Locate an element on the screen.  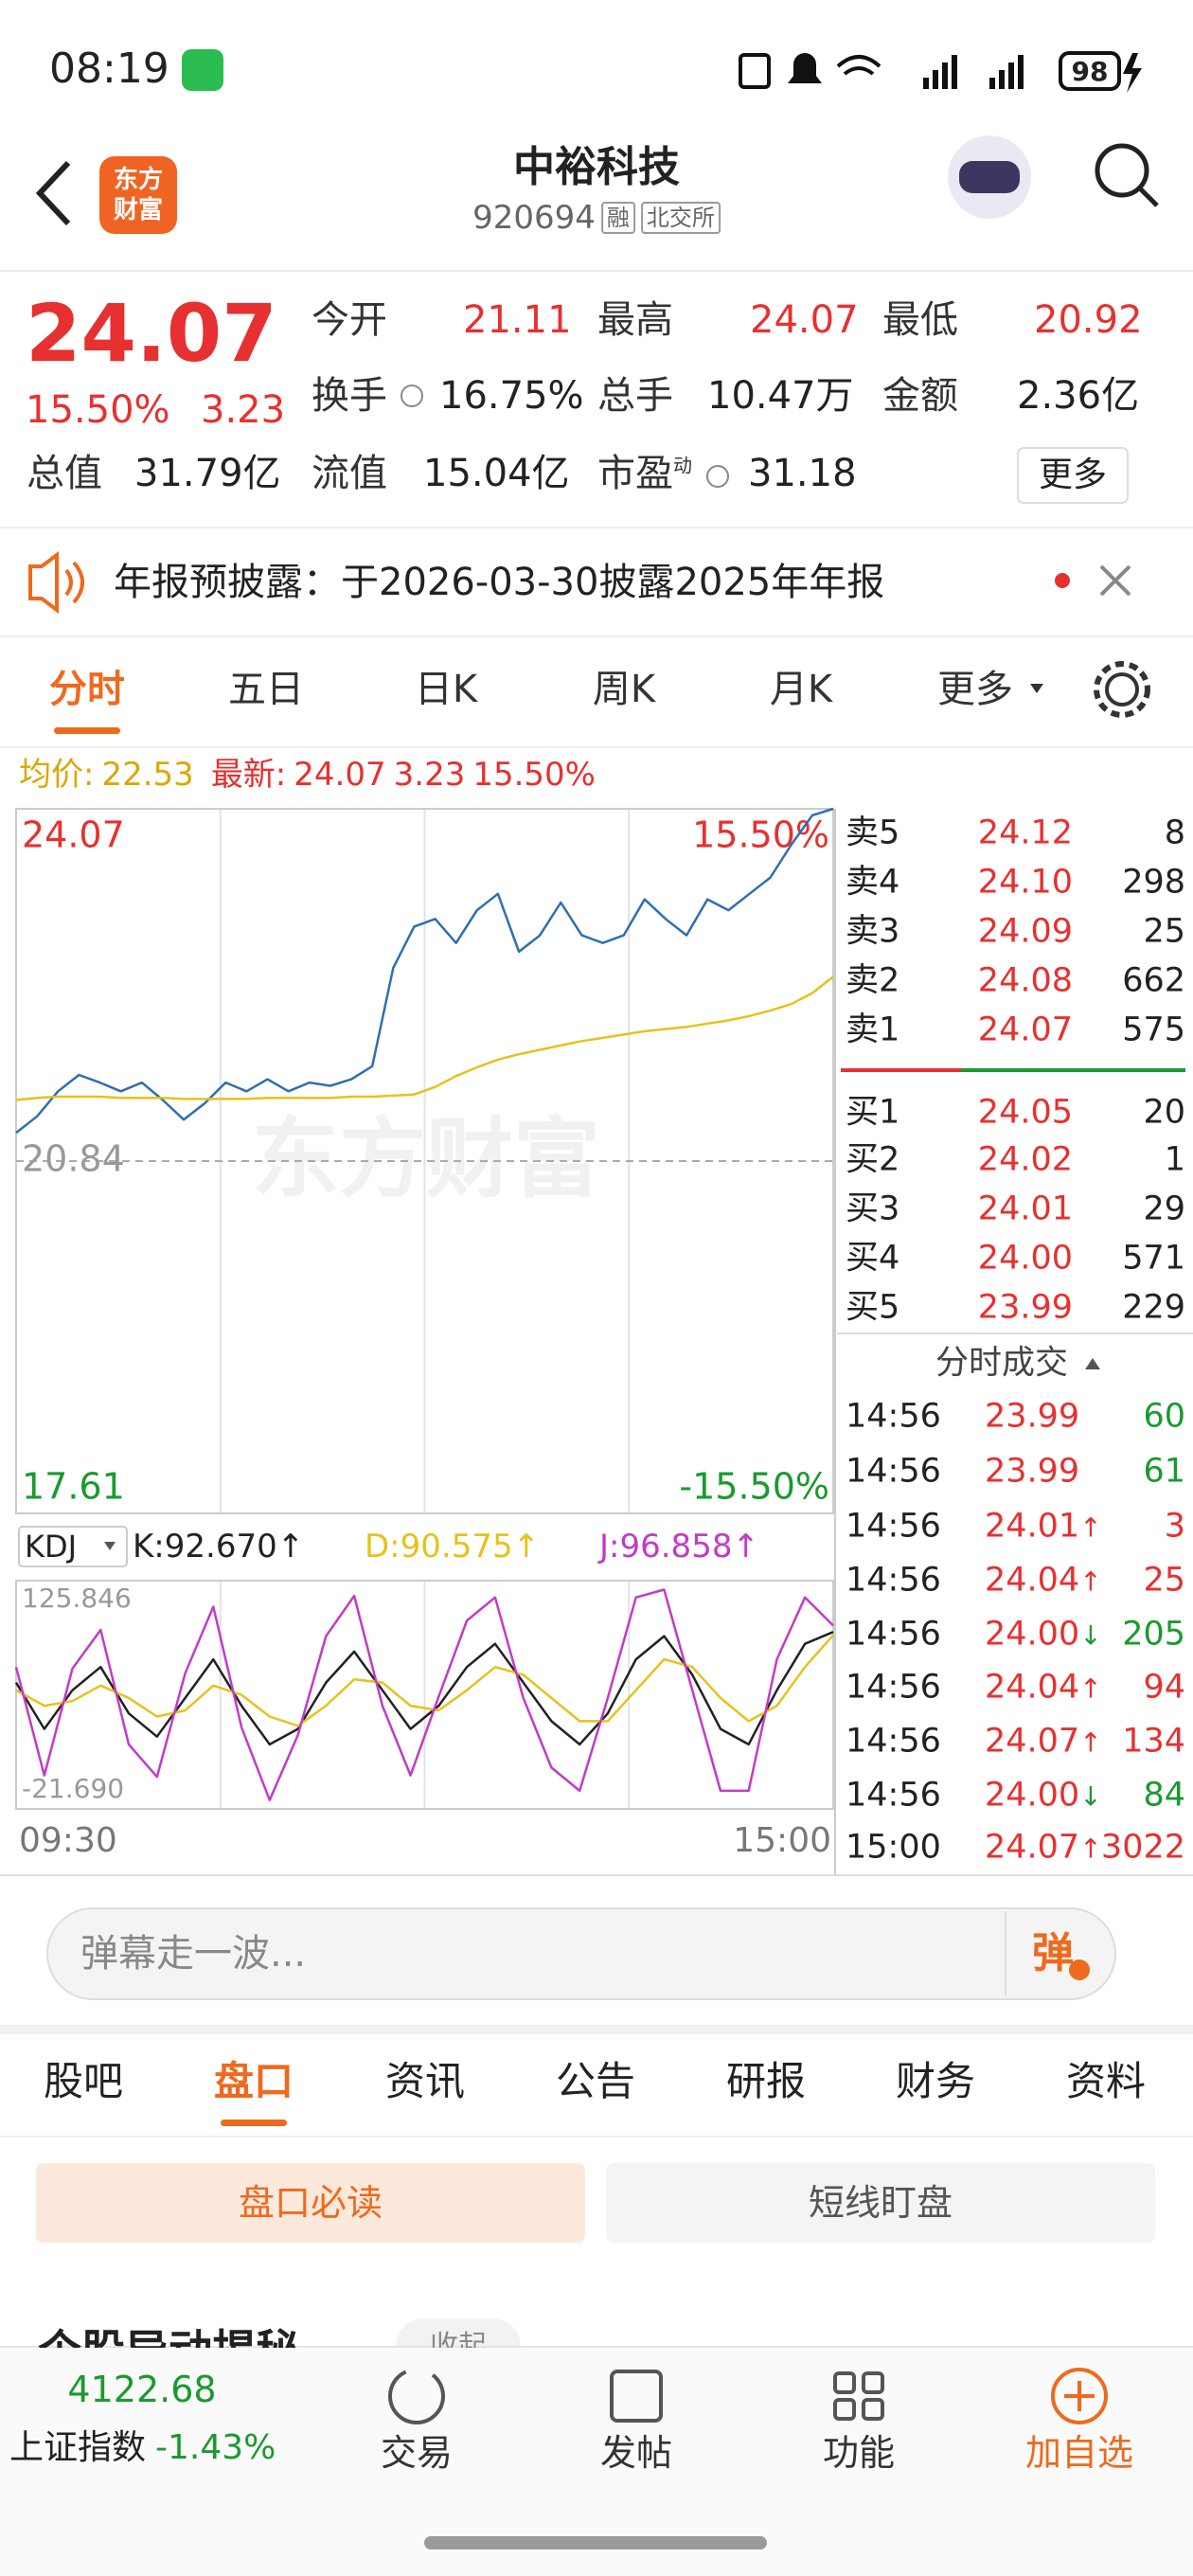
trade-direction: ↓ is located at coordinates (1090, 1796).